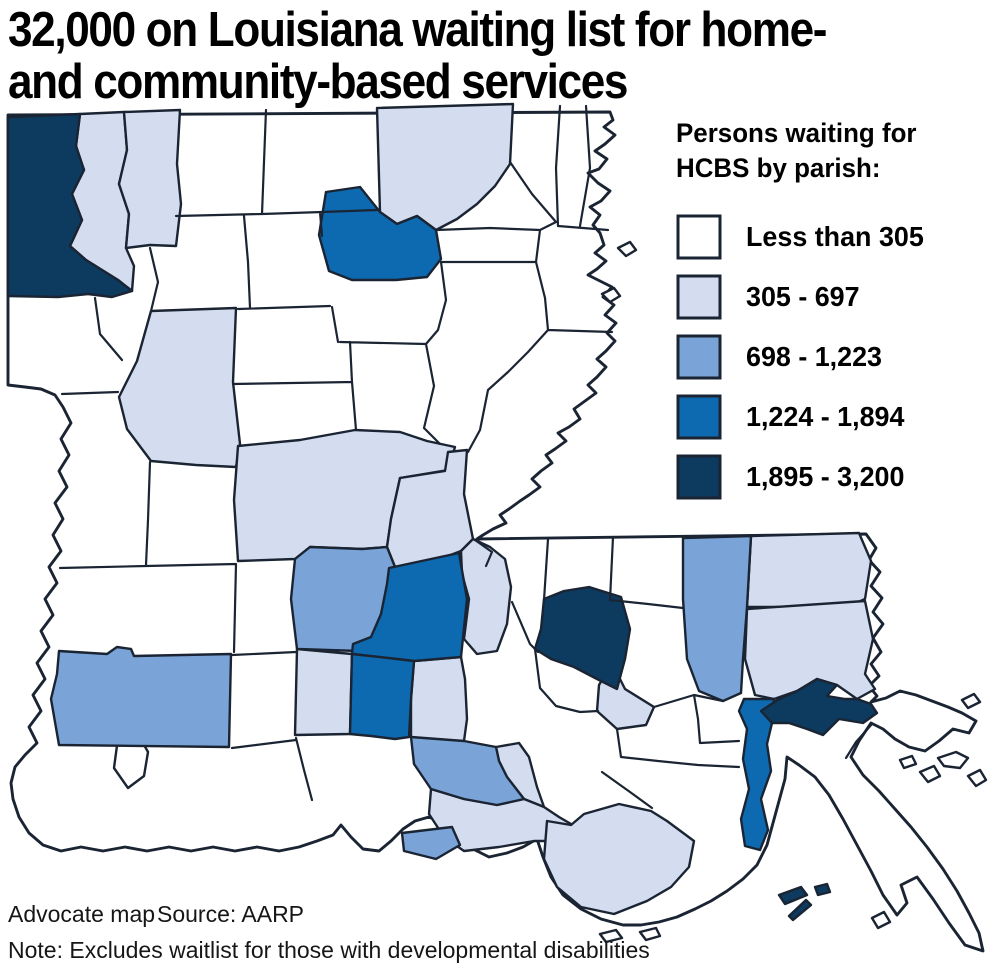  I want to click on parish-tangipahoa, so click(717, 618).